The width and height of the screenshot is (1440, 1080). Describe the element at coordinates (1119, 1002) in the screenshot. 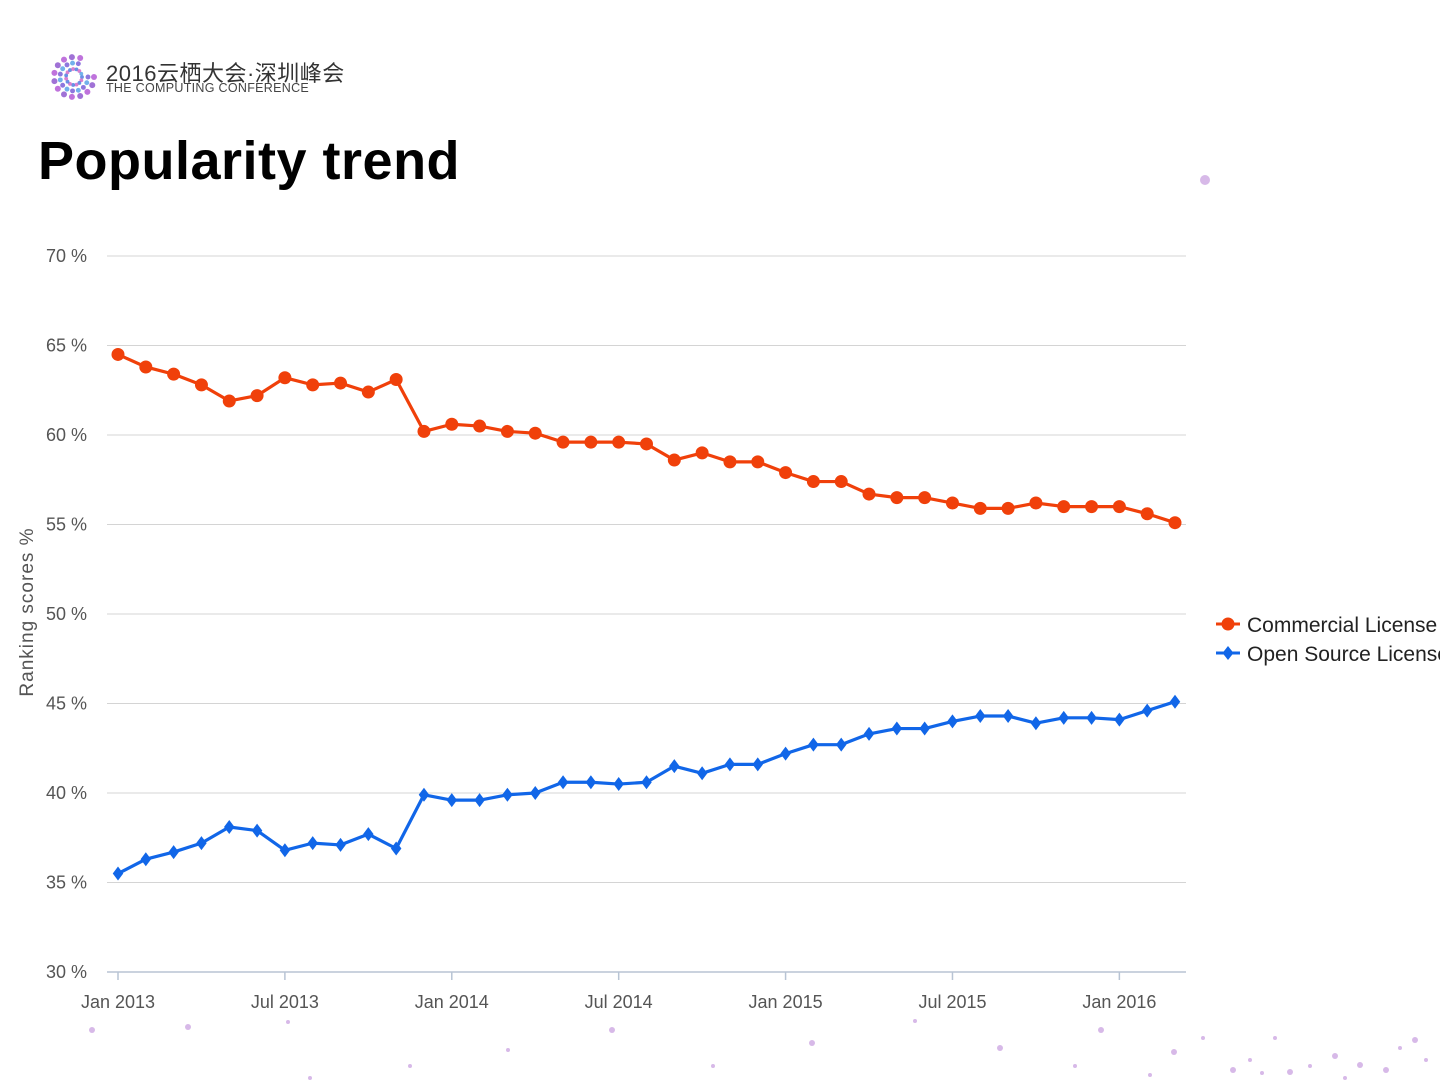

I see `x-tick-label: Jan 2016` at that location.